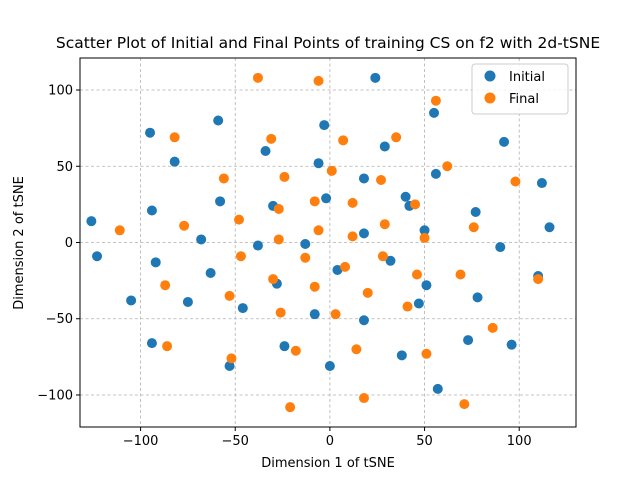 The width and height of the screenshot is (640, 484). What do you see at coordinates (527, 77) in the screenshot?
I see `legend-label-initial: Initial` at bounding box center [527, 77].